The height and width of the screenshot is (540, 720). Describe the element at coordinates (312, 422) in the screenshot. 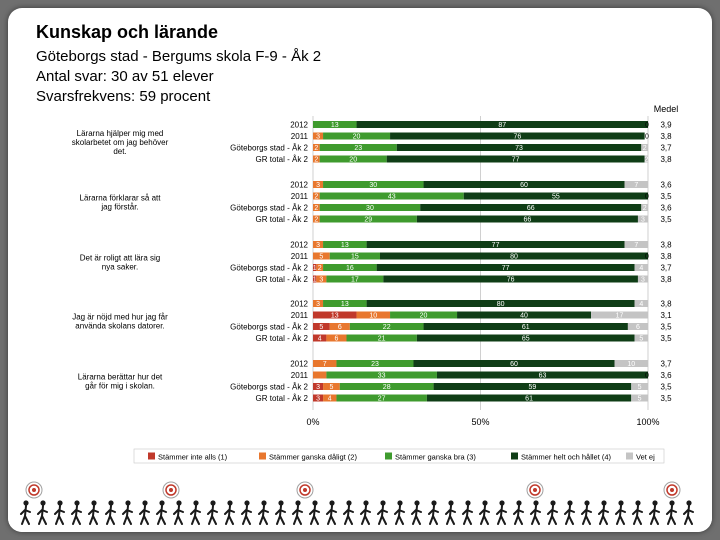

I see `x-tick-label: 0%` at that location.